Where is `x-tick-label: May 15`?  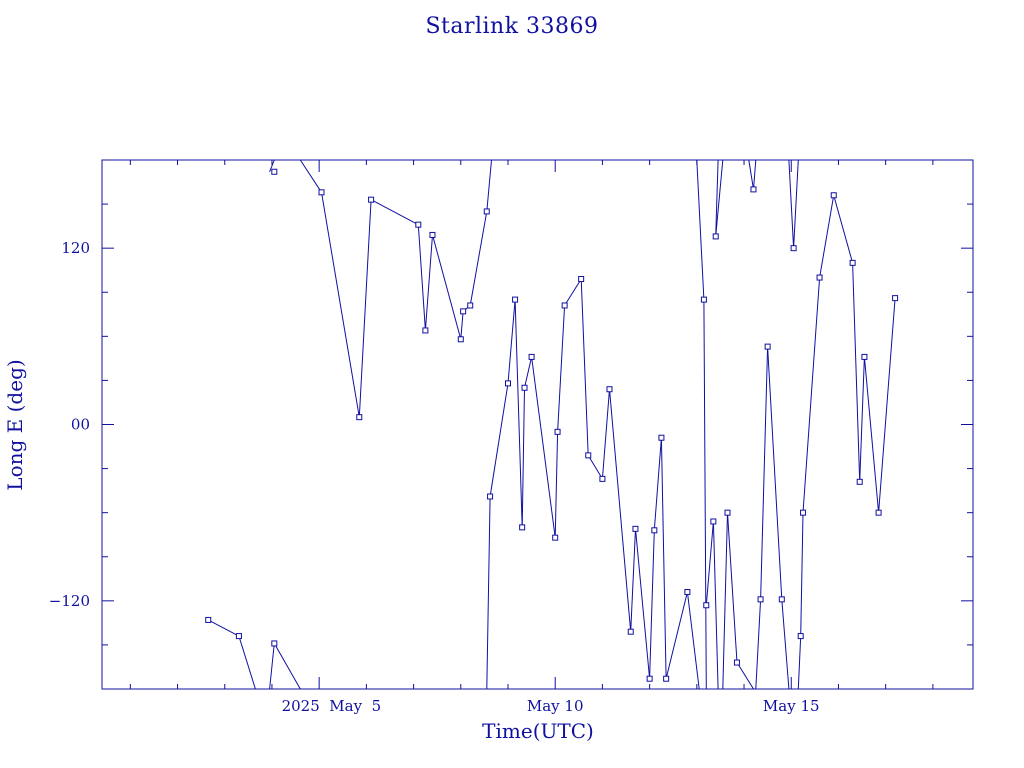 x-tick-label: May 15 is located at coordinates (791, 706).